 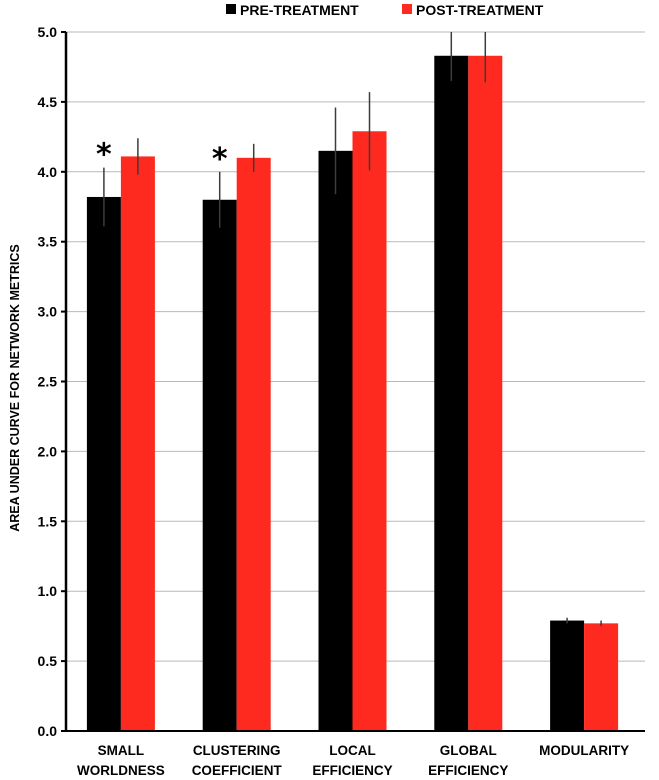 I want to click on x-category-label: COEFFICIENT, so click(x=237, y=770).